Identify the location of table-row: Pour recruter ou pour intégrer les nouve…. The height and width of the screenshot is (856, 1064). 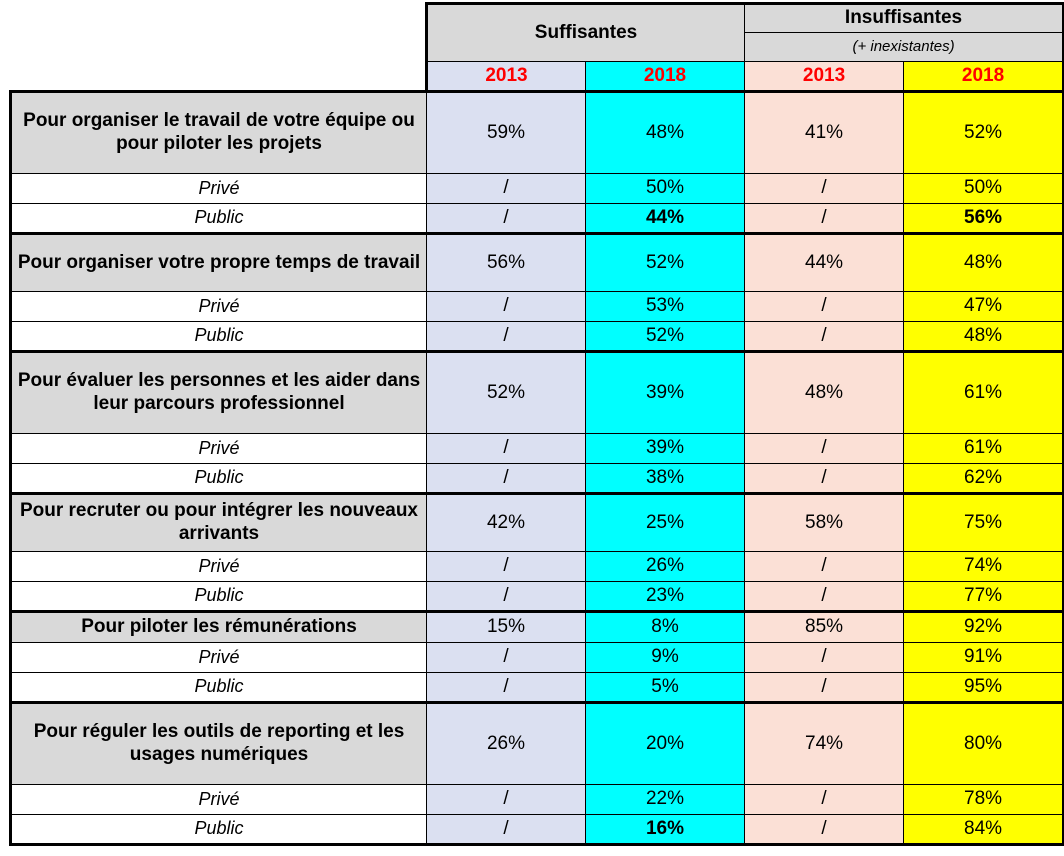
(536, 522).